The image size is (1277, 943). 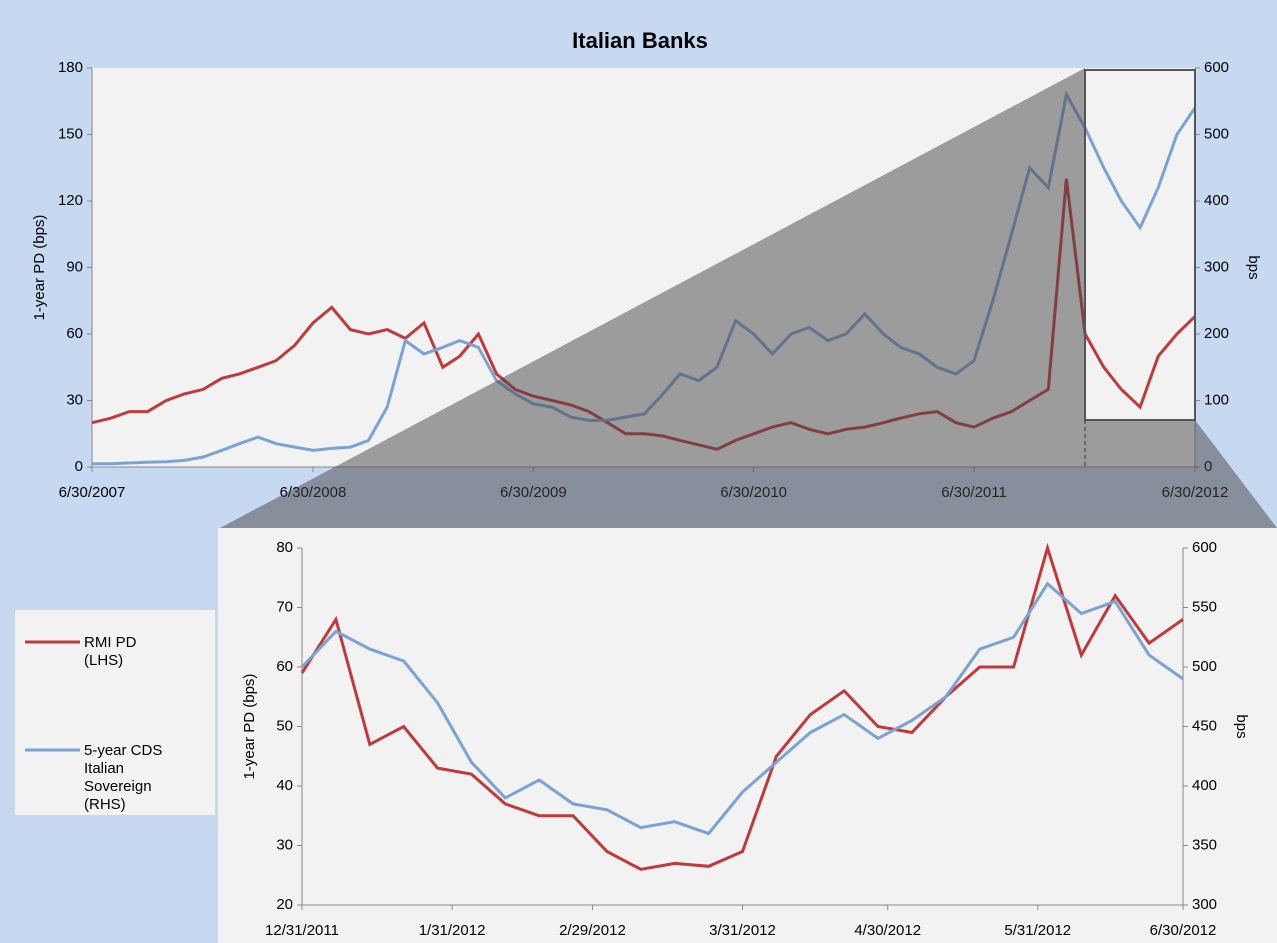 I want to click on y-tick-label: 40, so click(x=284, y=785).